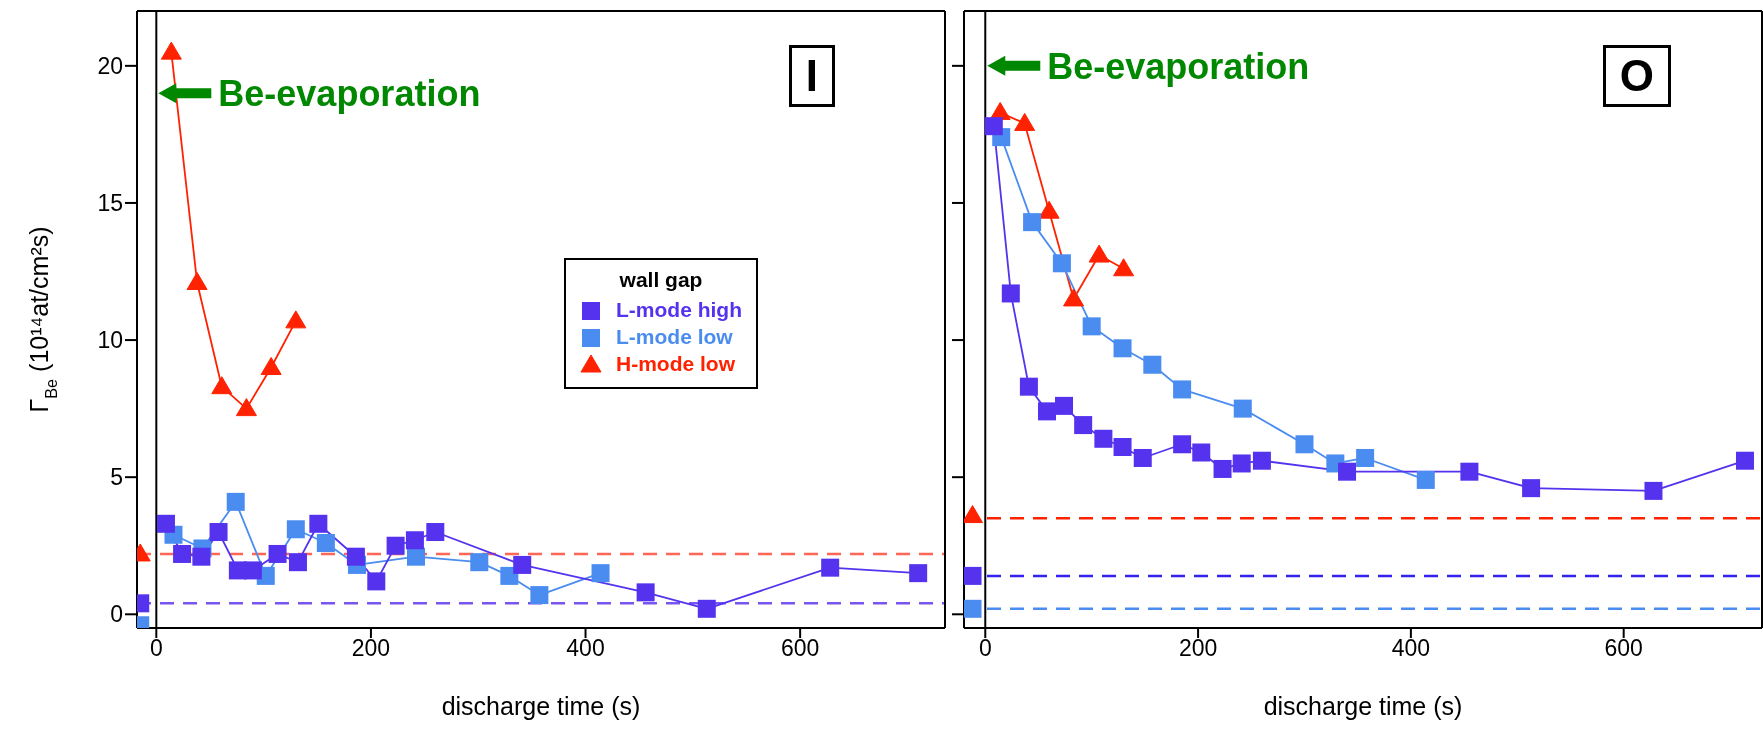  Describe the element at coordinates (811, 76) in the screenshot. I see `annotation: I` at that location.